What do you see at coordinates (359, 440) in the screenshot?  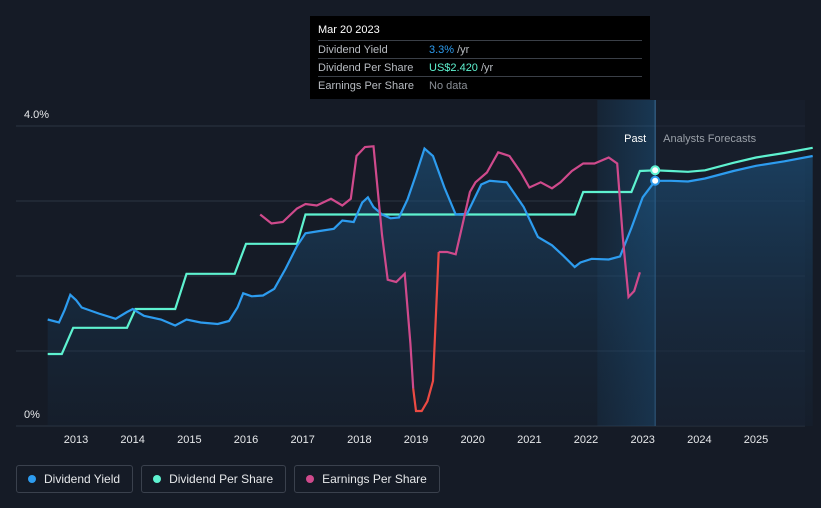 I see `x-tick-label: 2018` at bounding box center [359, 440].